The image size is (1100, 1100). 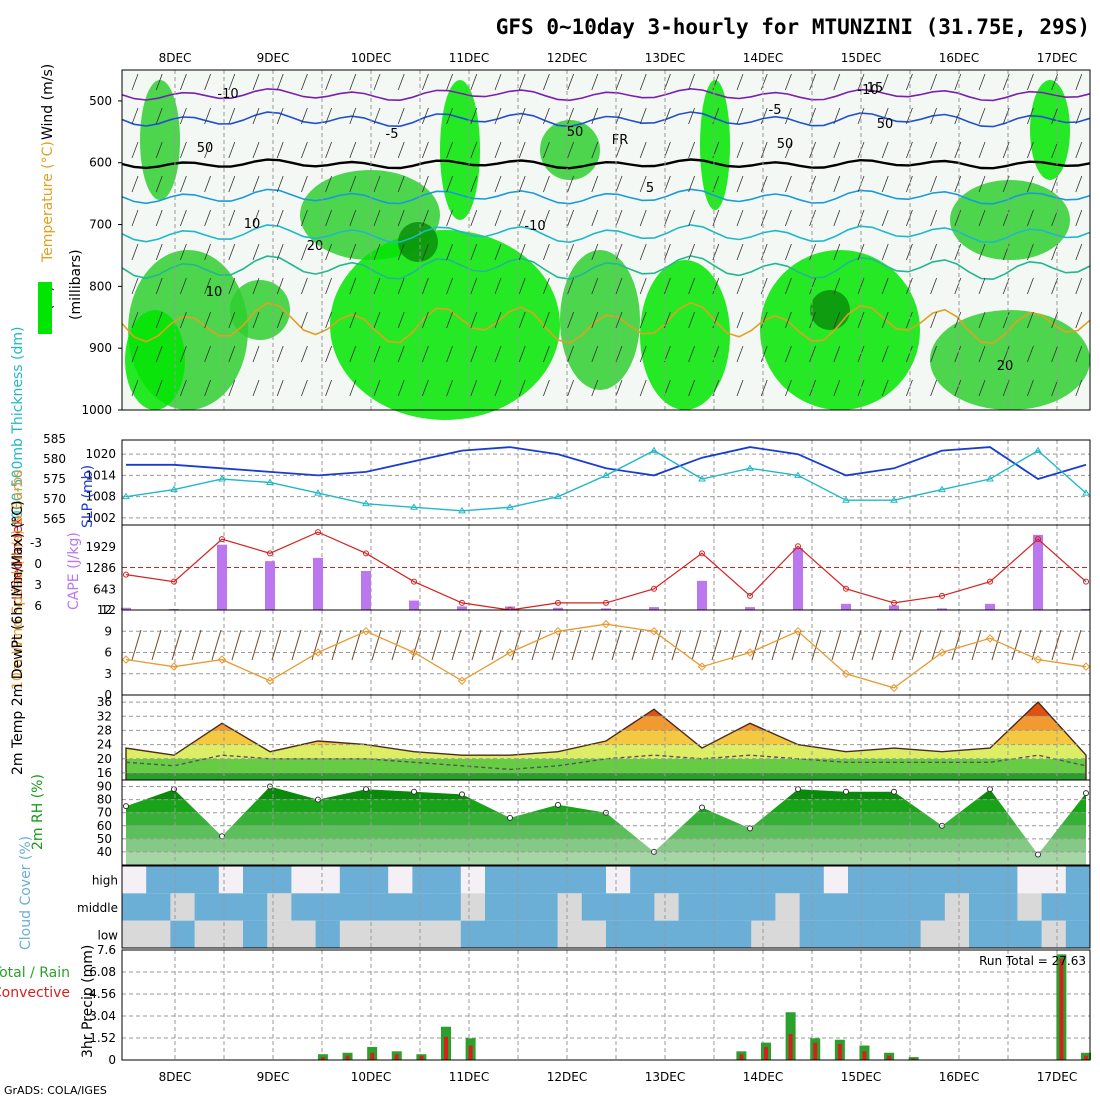 I want to click on thickness-point, so click(x=798, y=474).